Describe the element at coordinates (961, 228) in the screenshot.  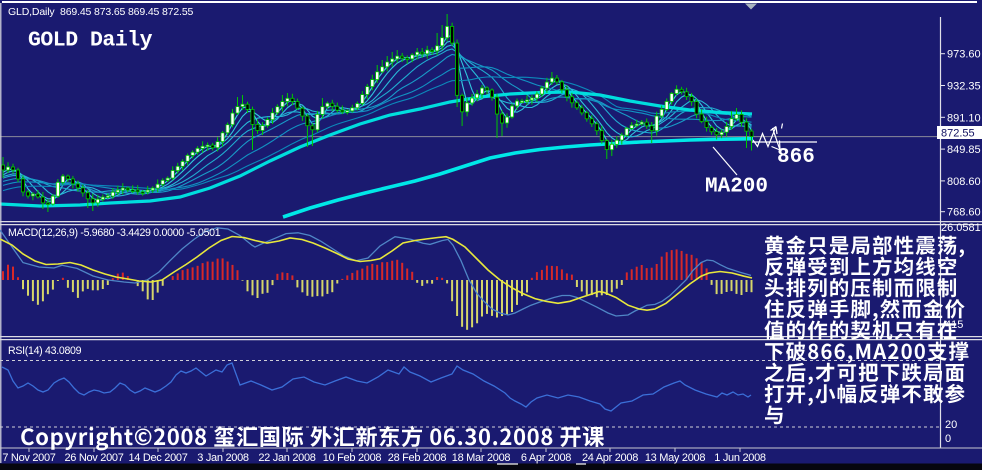
I see `svg-text: 26.0581` at that location.